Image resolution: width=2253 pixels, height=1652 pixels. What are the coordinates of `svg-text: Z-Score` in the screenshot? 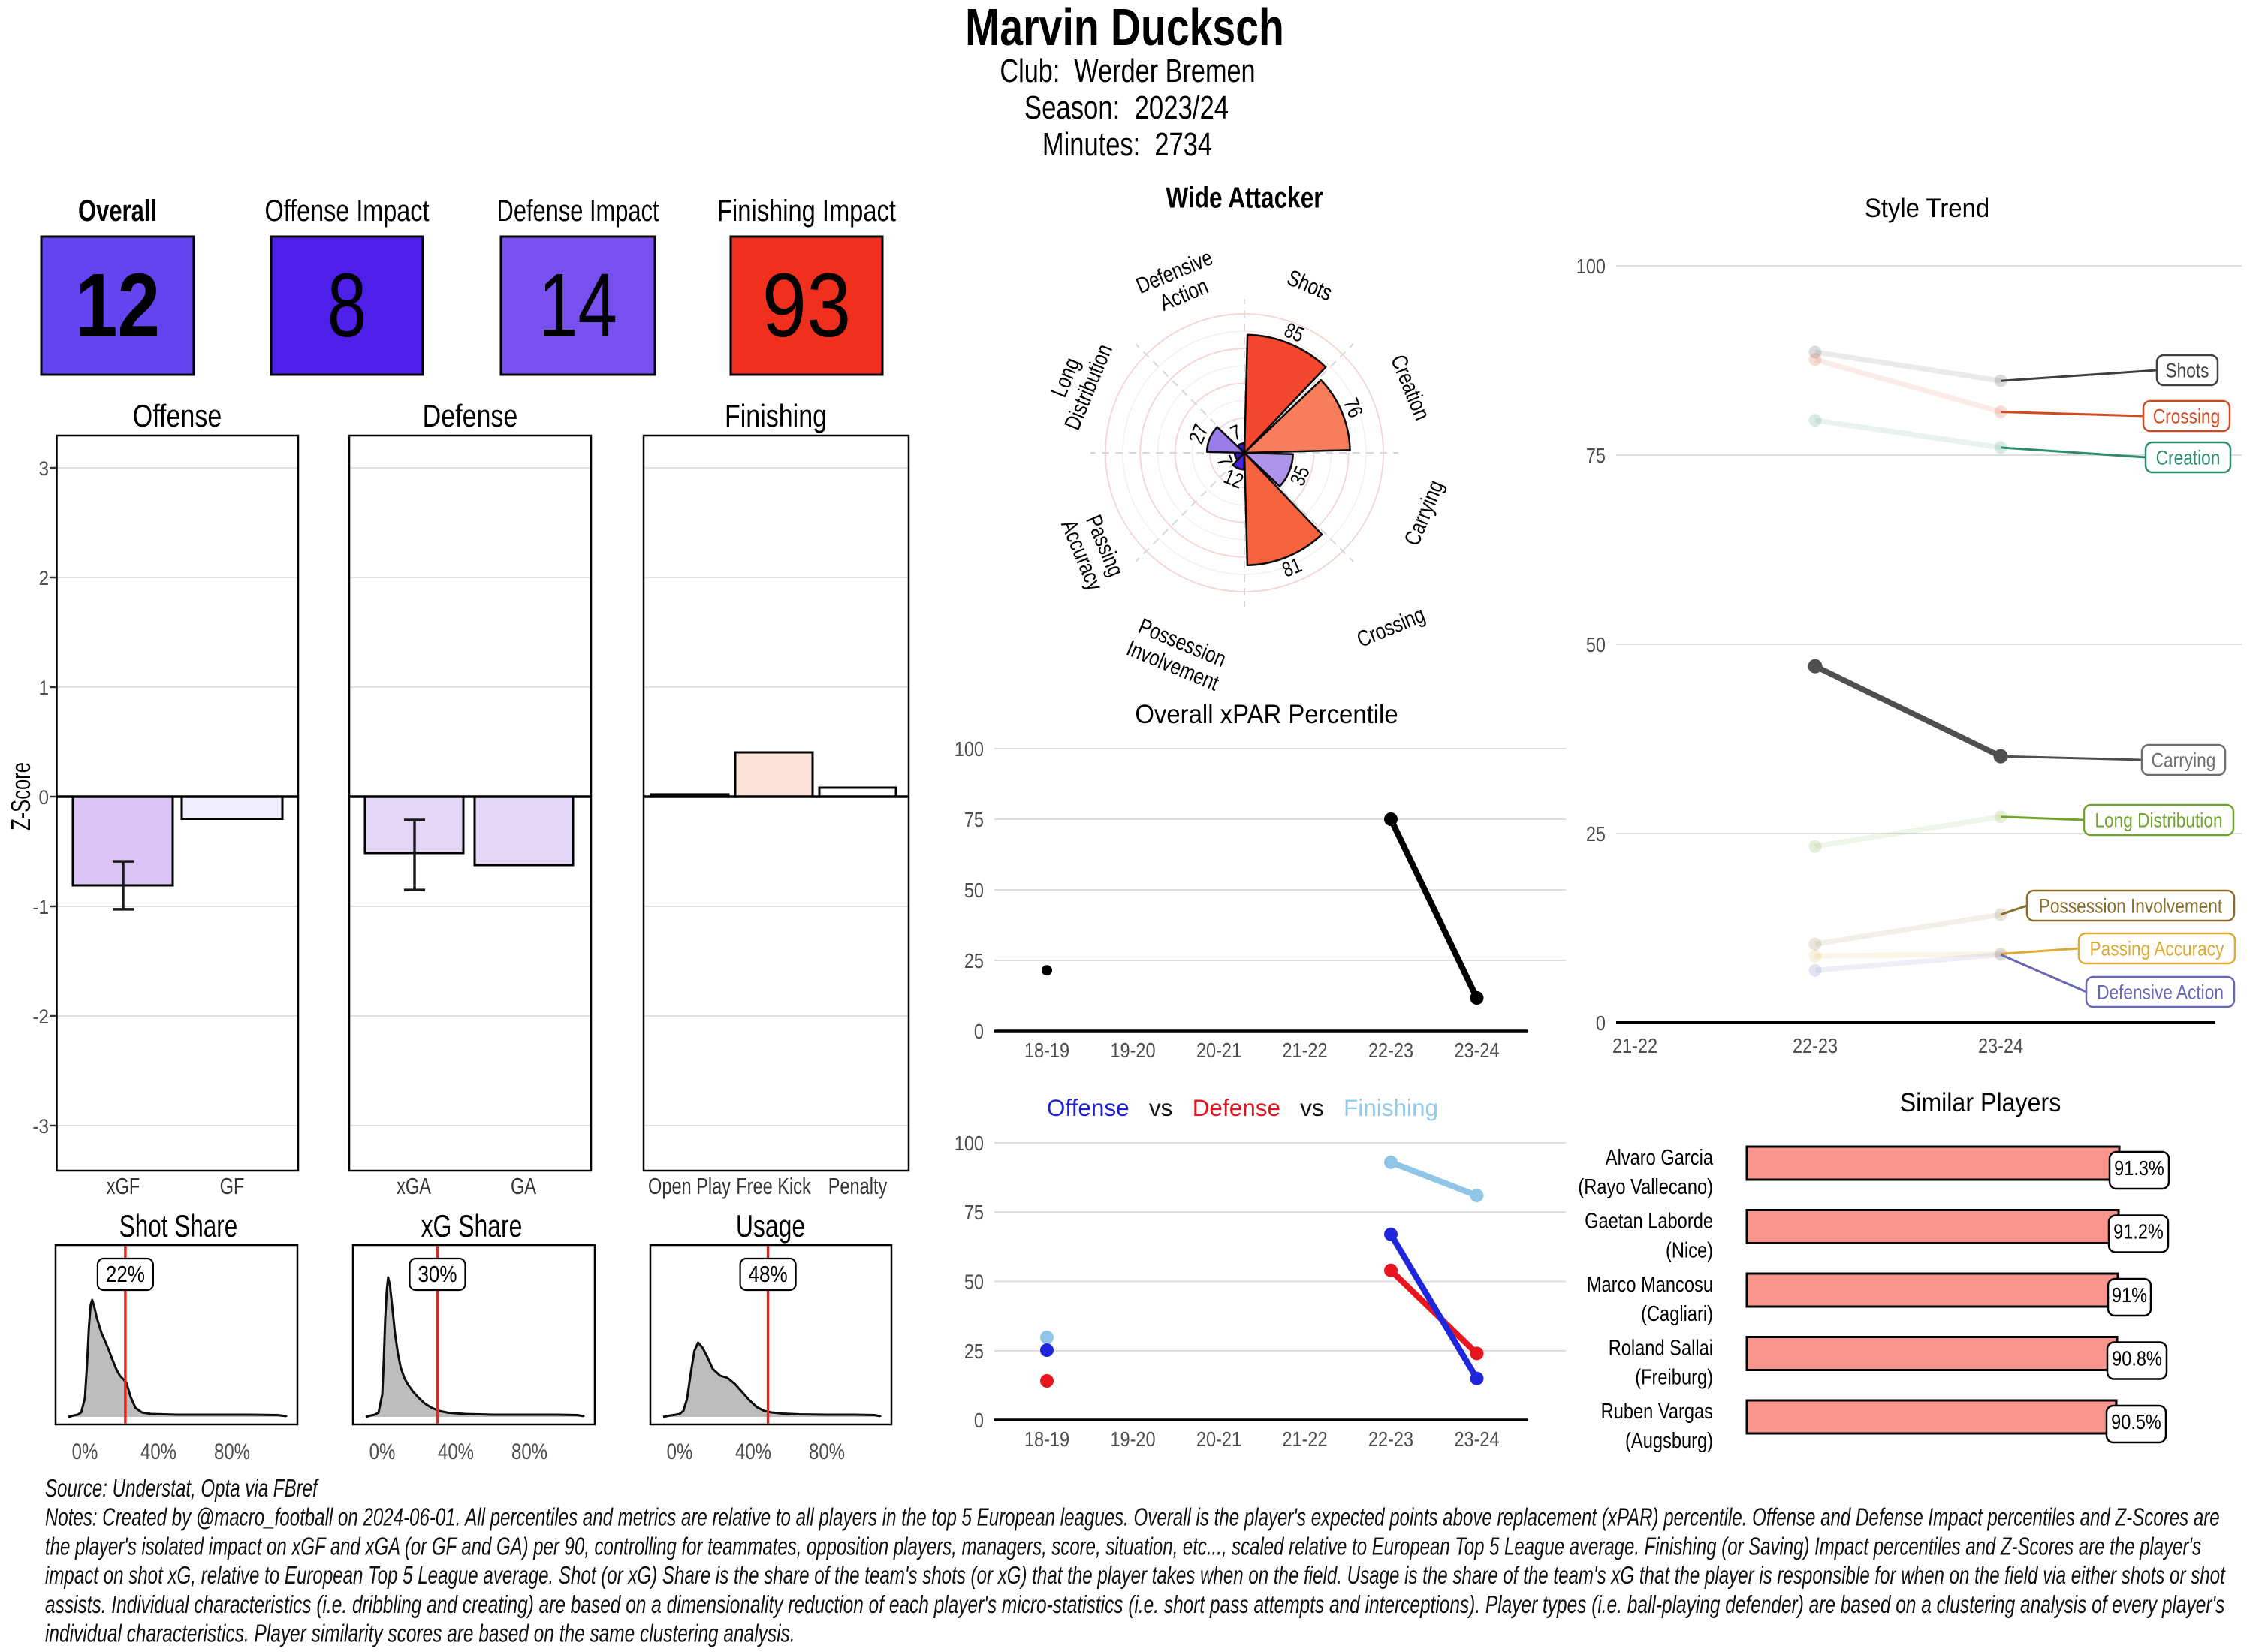 It's located at (21, 796).